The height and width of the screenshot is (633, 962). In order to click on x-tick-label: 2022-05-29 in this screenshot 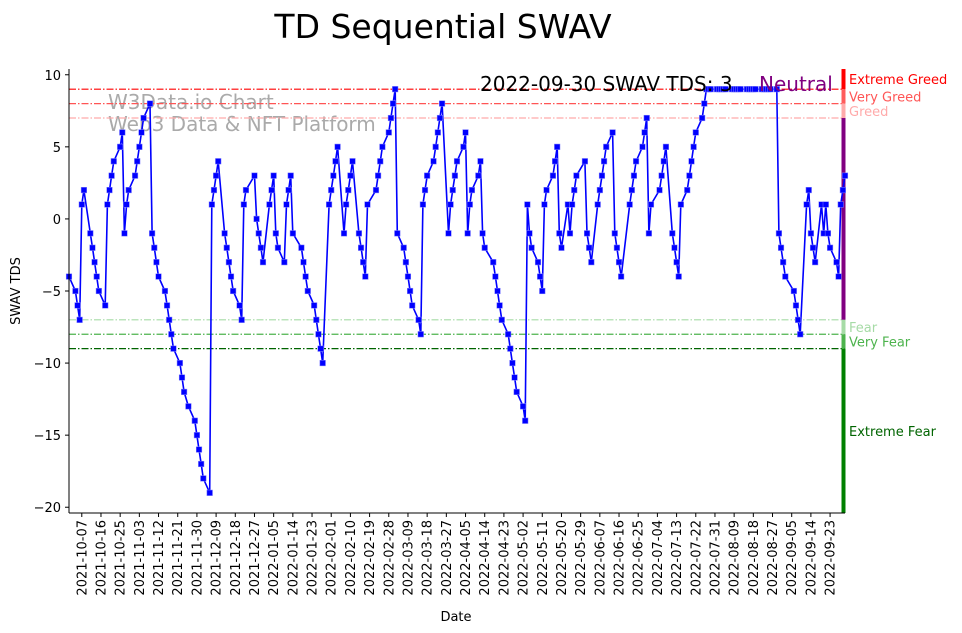, I will do `click(581, 558)`.